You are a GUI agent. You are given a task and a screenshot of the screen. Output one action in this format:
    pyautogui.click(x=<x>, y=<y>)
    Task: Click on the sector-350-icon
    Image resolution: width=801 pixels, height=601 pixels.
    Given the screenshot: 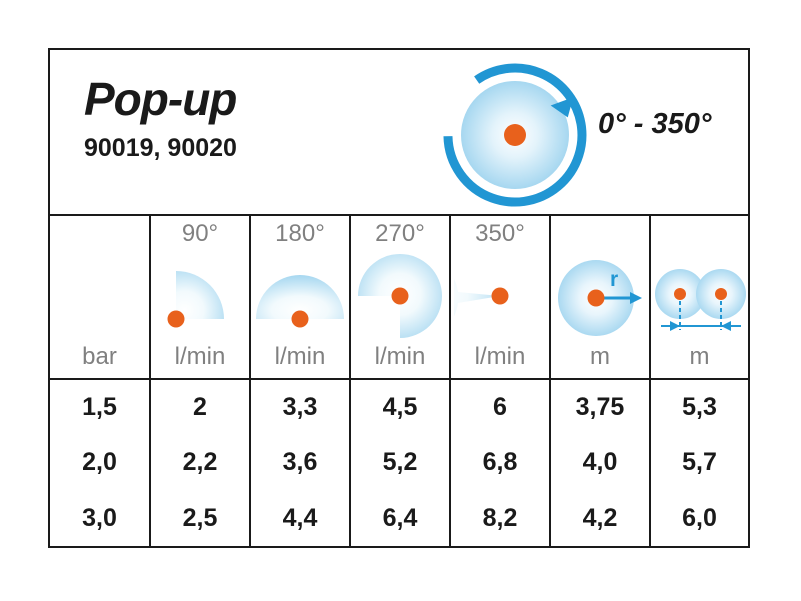 What is the action you would take?
    pyautogui.click(x=481, y=297)
    